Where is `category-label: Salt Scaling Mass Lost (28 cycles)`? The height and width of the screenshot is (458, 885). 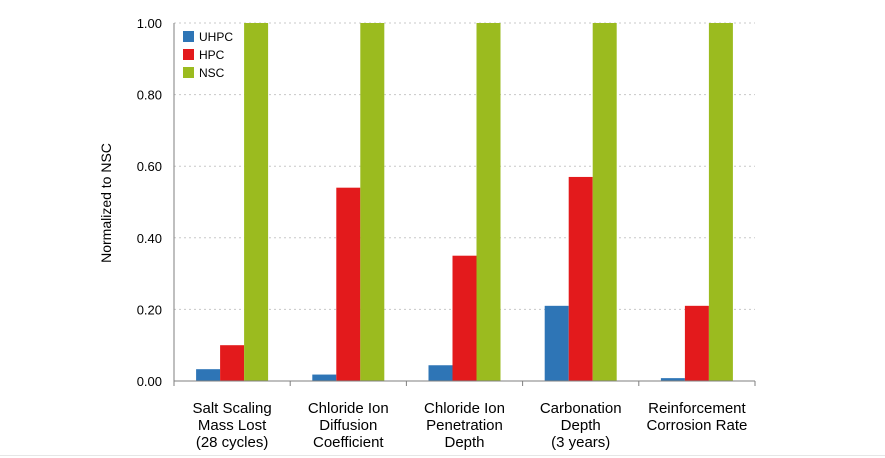 category-label: Salt Scaling Mass Lost (28 cycles) is located at coordinates (231, 425).